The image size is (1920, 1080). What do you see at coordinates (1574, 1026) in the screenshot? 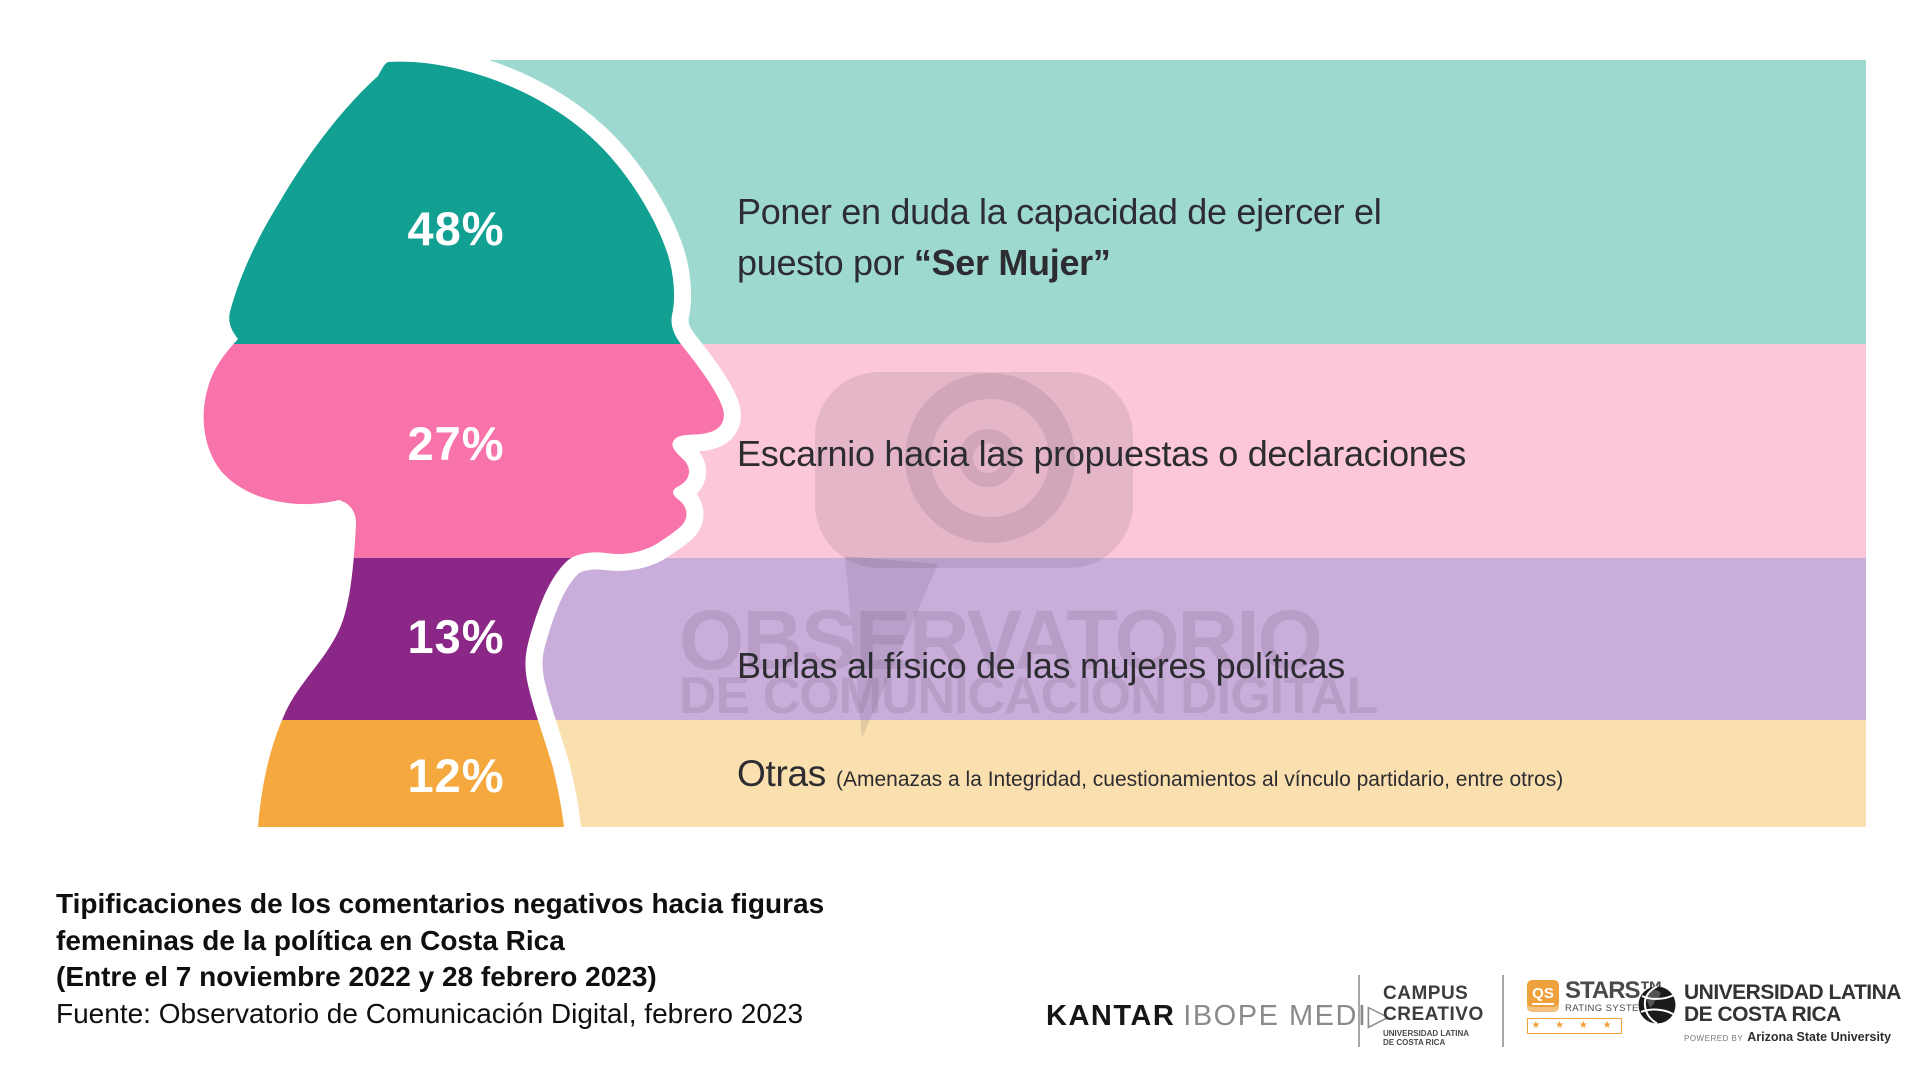
I see `qs-four-stars: ★ ★ ★ ★` at bounding box center [1574, 1026].